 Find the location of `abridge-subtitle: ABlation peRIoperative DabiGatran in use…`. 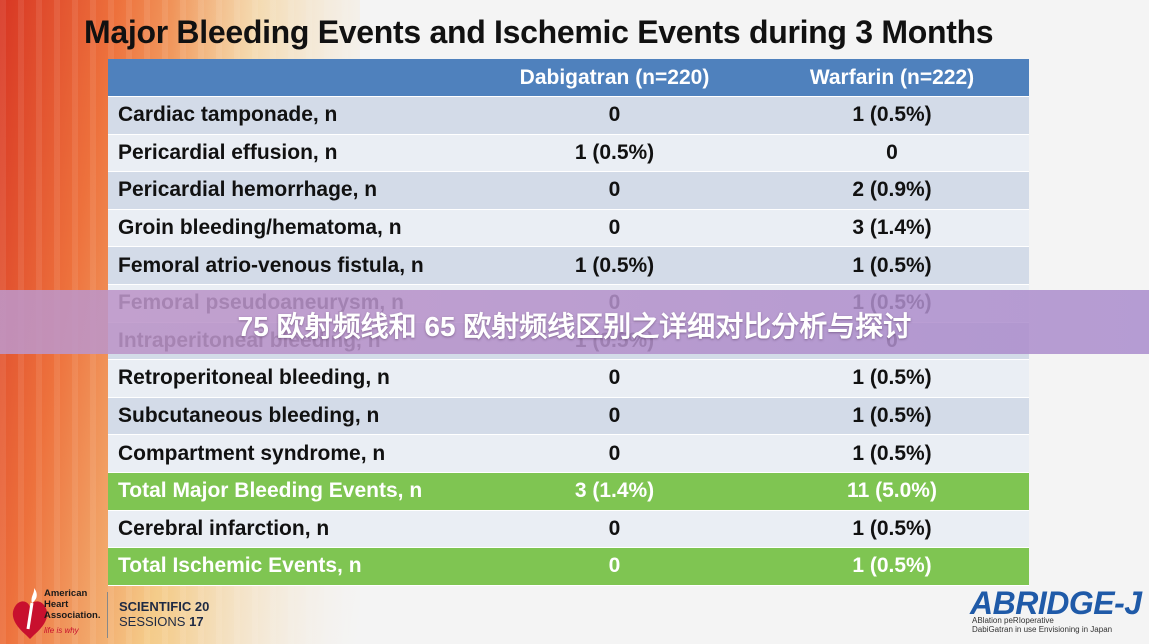

abridge-subtitle: ABlation peRIoperative DabiGatran in use… is located at coordinates (1042, 625).